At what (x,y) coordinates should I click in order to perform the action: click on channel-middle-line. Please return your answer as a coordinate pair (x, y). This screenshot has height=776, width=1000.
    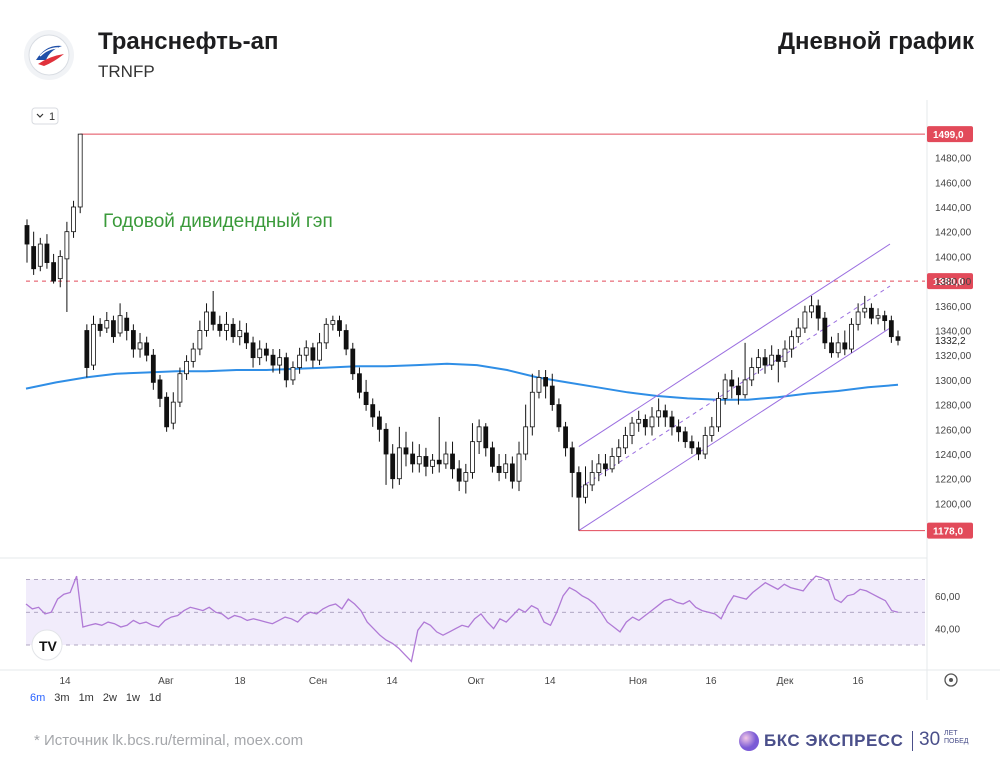
    Looking at the image, I should click on (734, 387).